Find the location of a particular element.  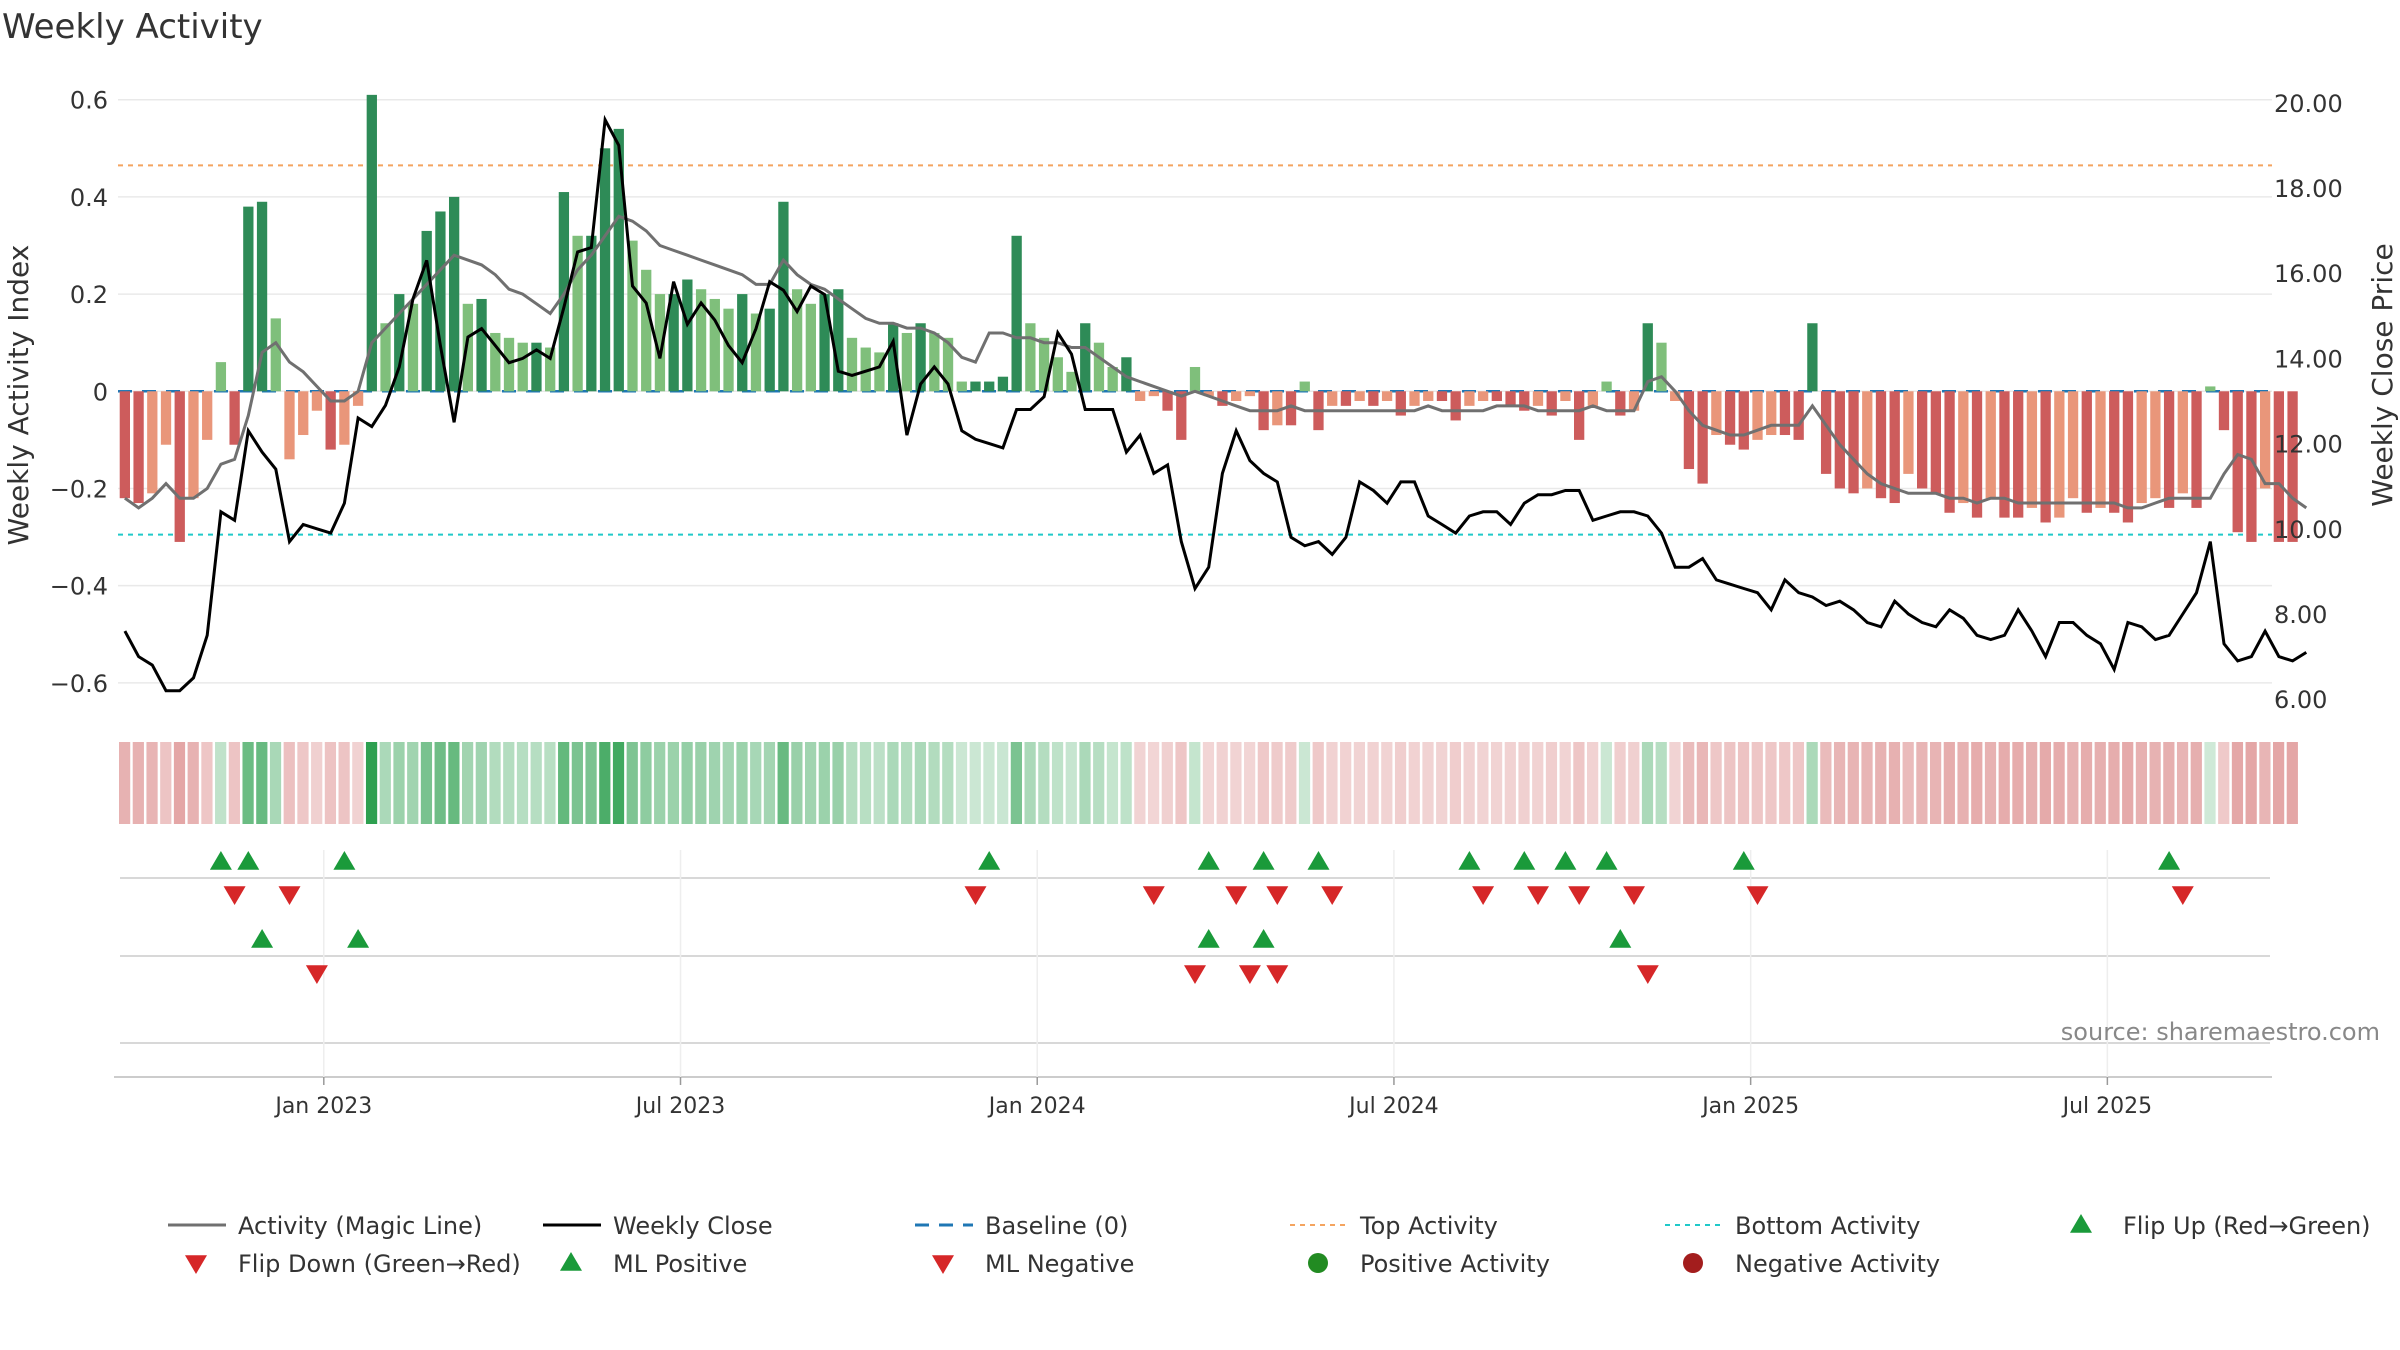

y-tick-label: −0.6 is located at coordinates (79, 684).